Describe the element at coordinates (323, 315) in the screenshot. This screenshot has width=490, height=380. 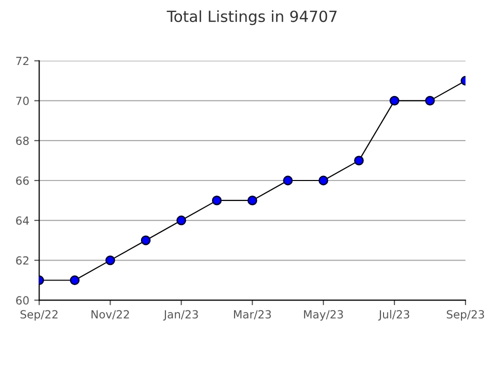
I see `x-tick-label: May/23` at that location.